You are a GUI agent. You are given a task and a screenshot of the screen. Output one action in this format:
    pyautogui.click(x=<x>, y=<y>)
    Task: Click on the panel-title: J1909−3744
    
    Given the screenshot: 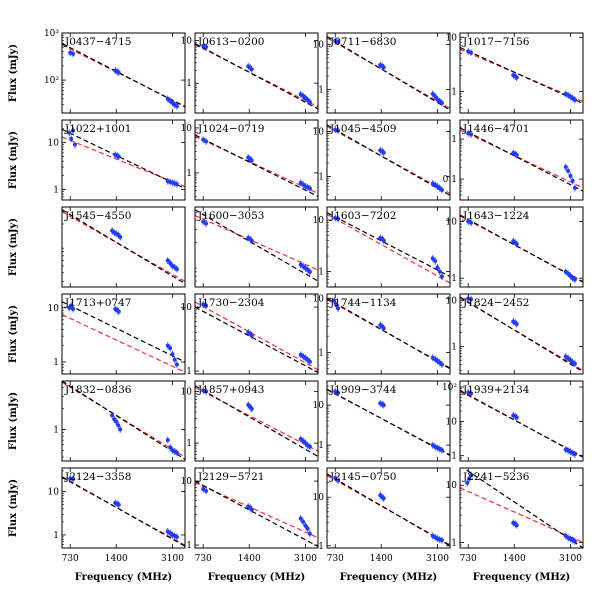 What is the action you would take?
    pyautogui.click(x=363, y=390)
    